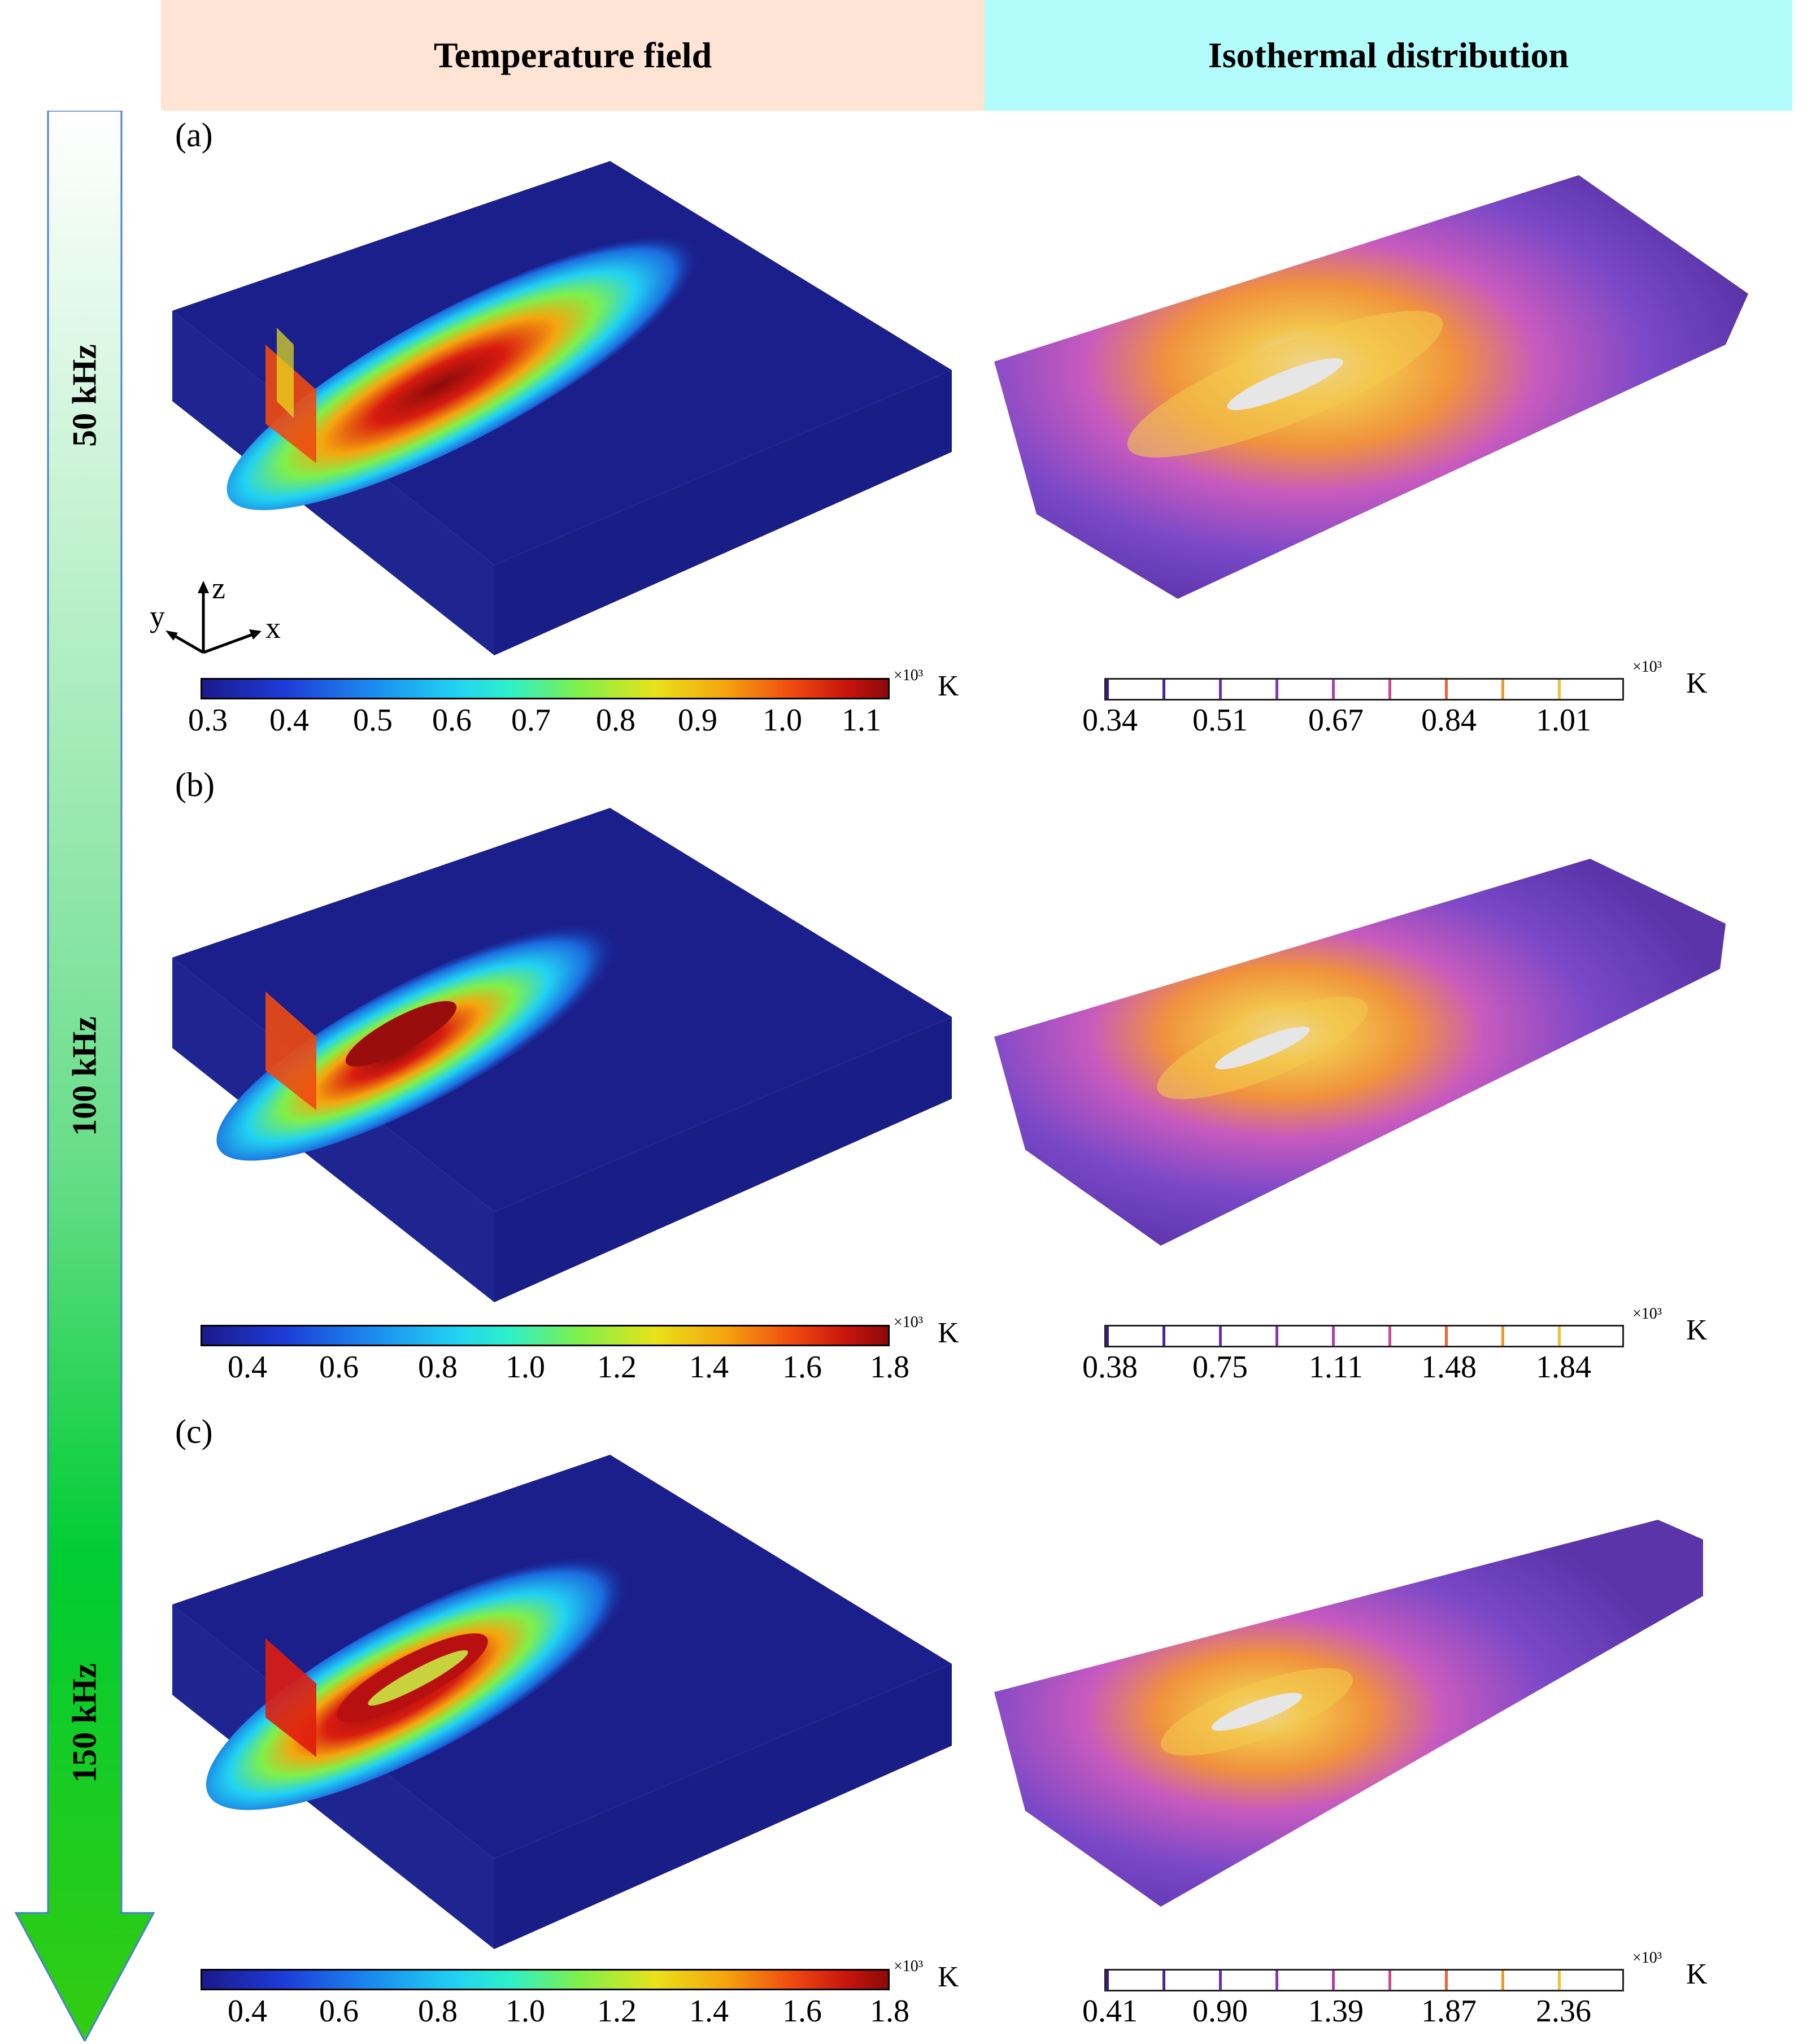 Image resolution: width=1807 pixels, height=2044 pixels. What do you see at coordinates (1220, 2012) in the screenshot?
I see `isothermal-tick-c-1: 0.90` at bounding box center [1220, 2012].